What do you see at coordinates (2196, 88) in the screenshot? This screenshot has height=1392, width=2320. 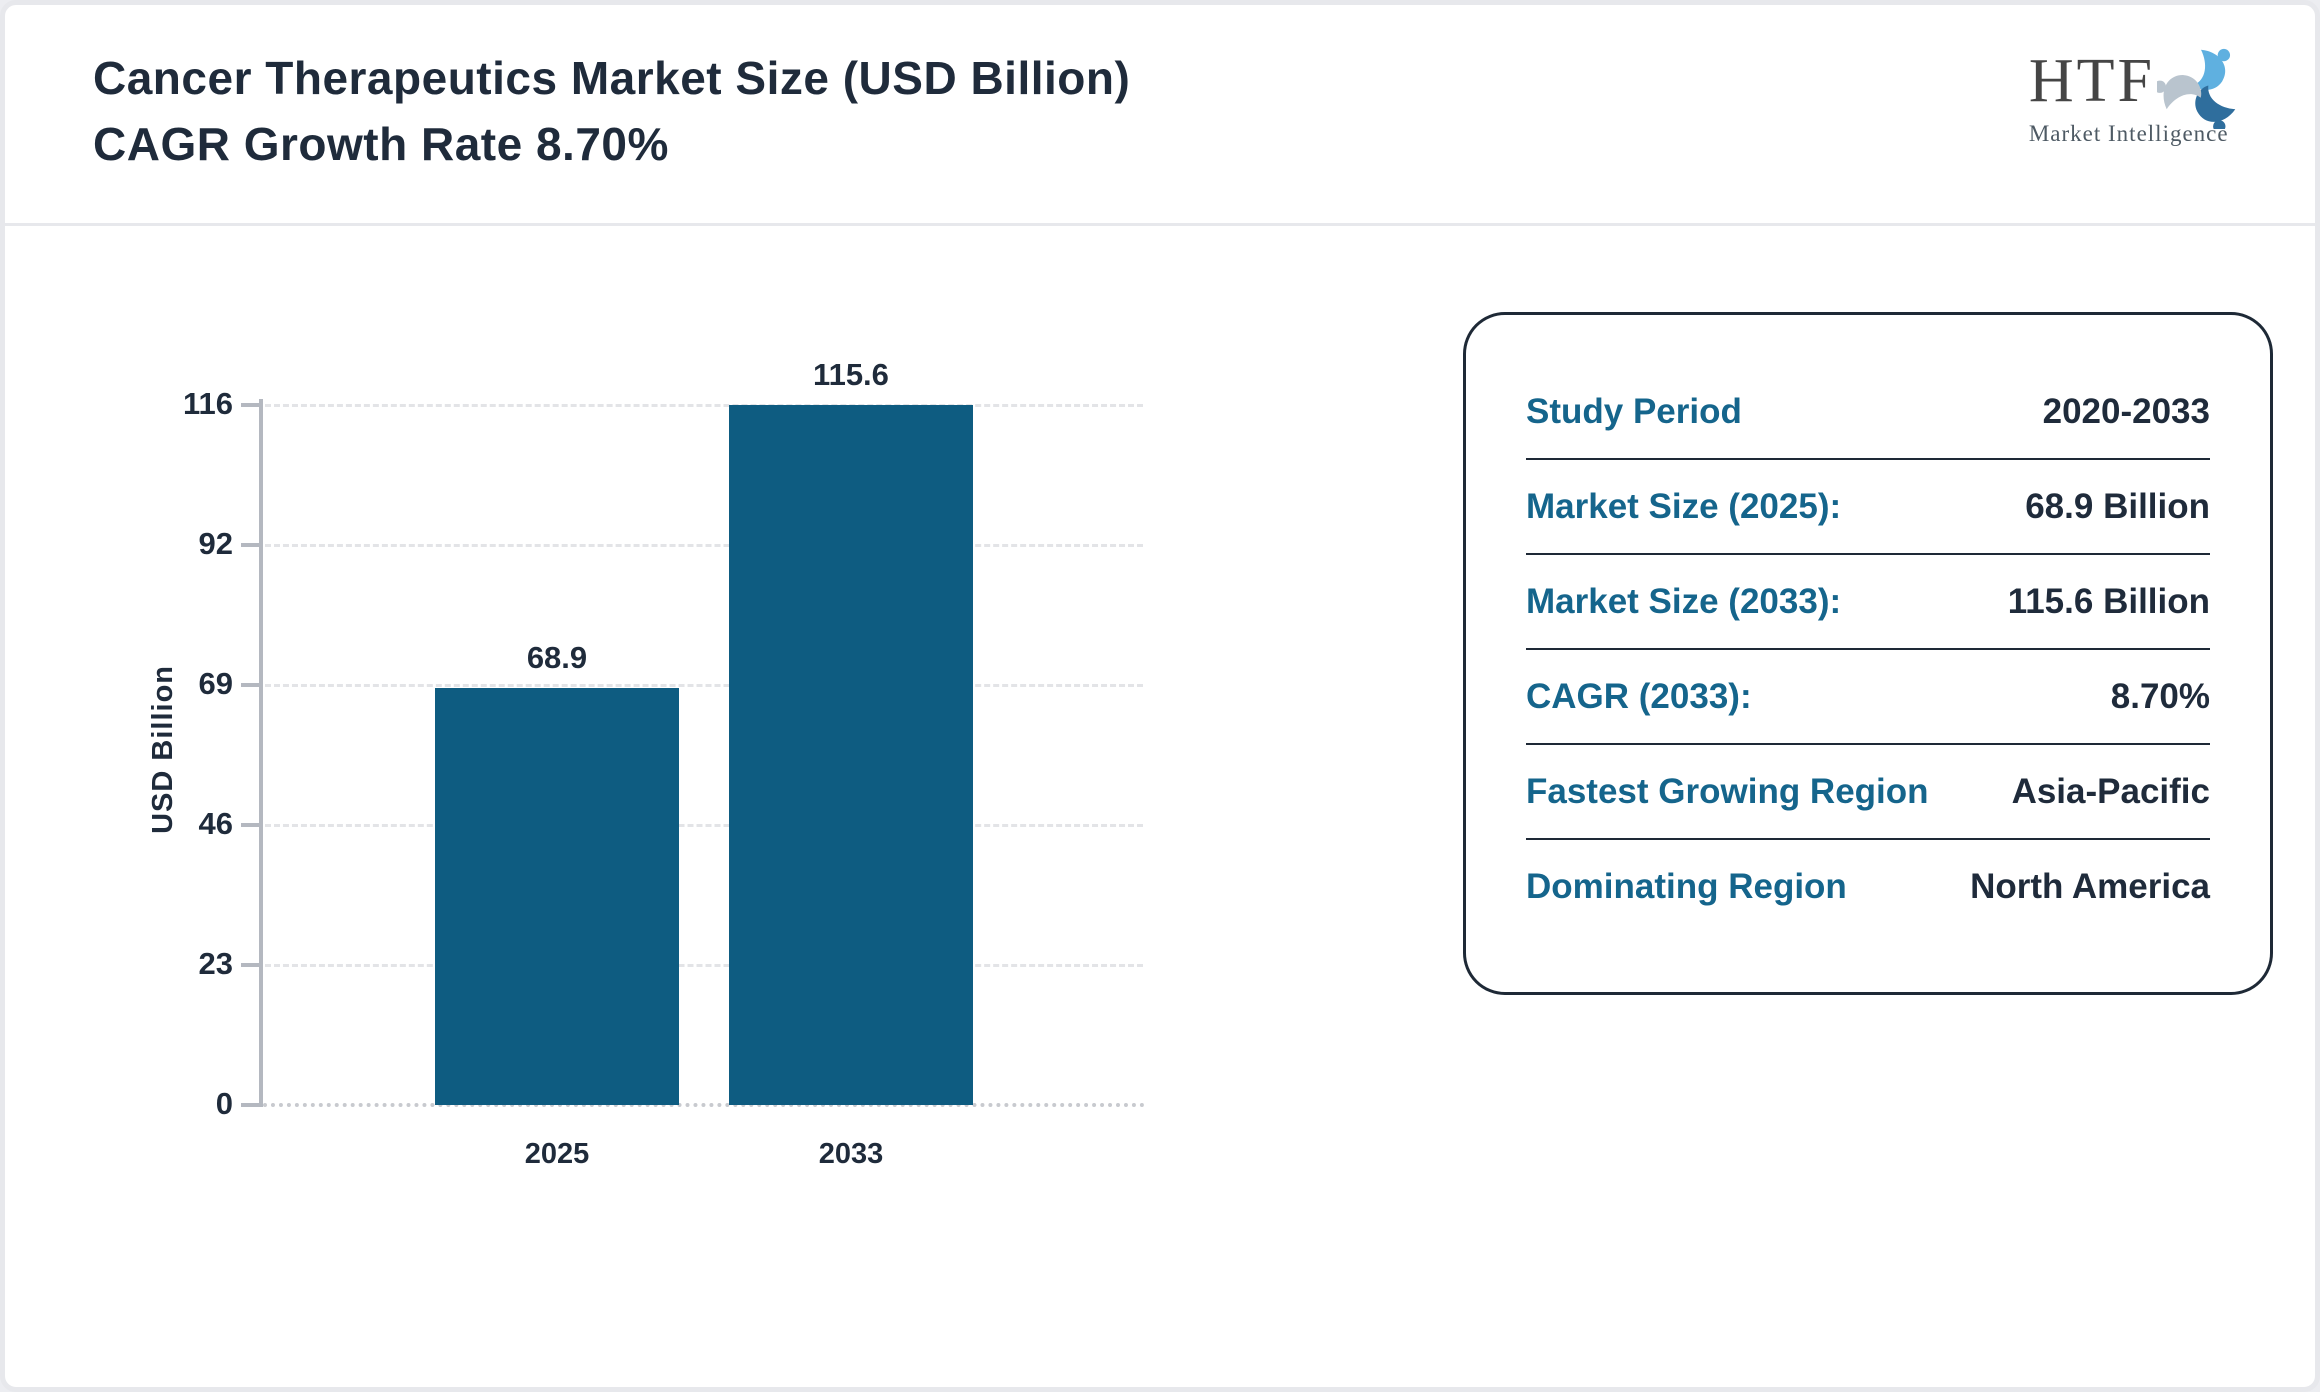 I see `three-figures-swirl-icon` at bounding box center [2196, 88].